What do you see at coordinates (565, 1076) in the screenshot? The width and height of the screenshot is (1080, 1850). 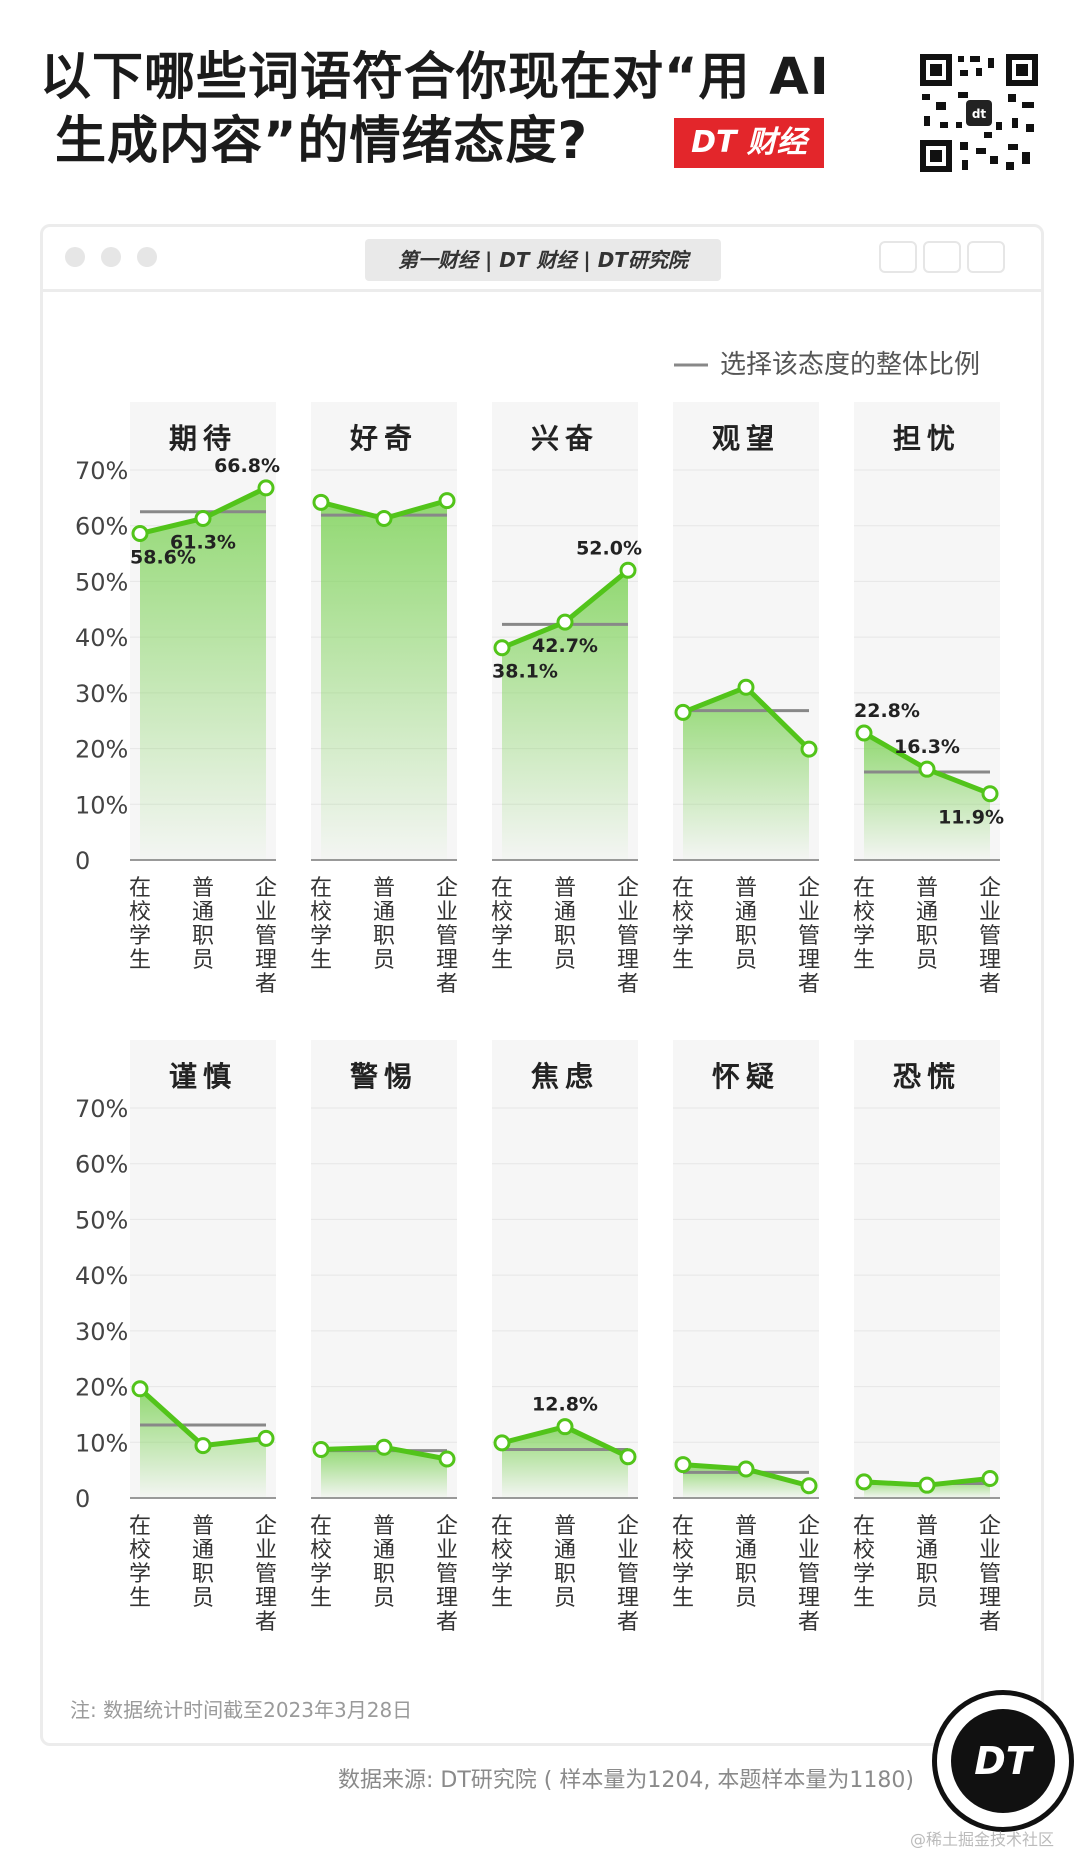 I see `panel-title: 焦虑` at bounding box center [565, 1076].